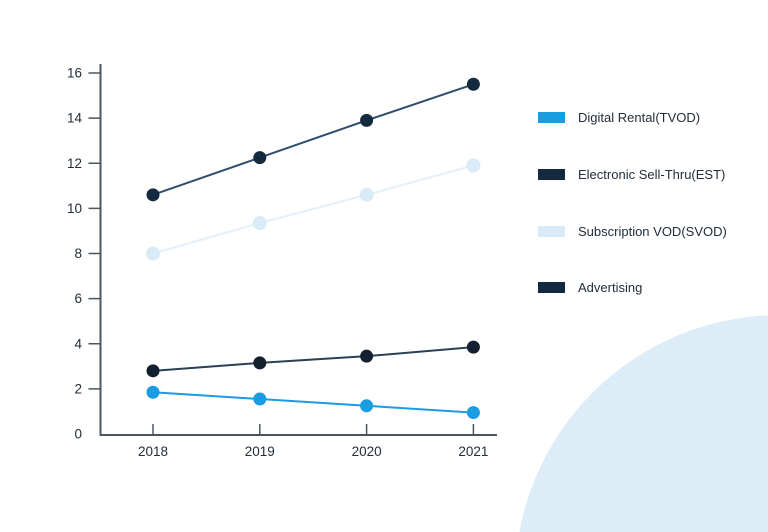 Image resolution: width=768 pixels, height=532 pixels. I want to click on legend-label-advertising: Advertising, so click(610, 287).